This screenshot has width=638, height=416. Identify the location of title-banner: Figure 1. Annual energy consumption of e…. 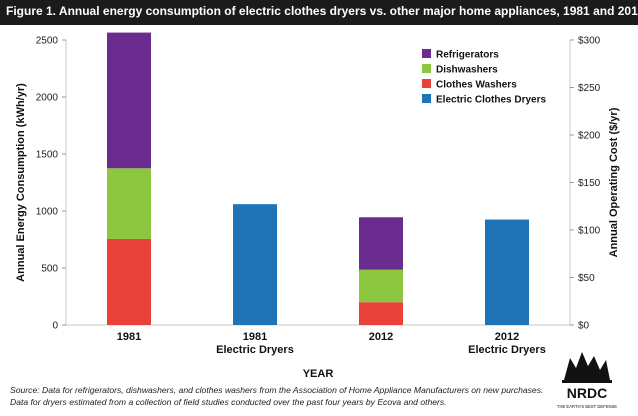
(319, 12).